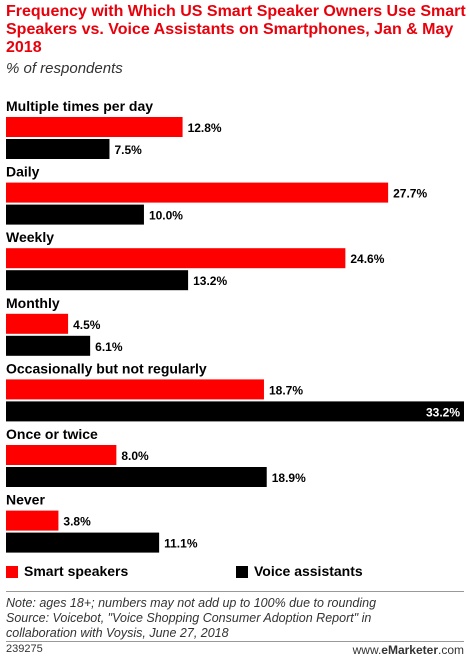  Describe the element at coordinates (205, 128) in the screenshot. I see `data-label-smart-speakers-multiple-times-per-day: 12.8%` at that location.